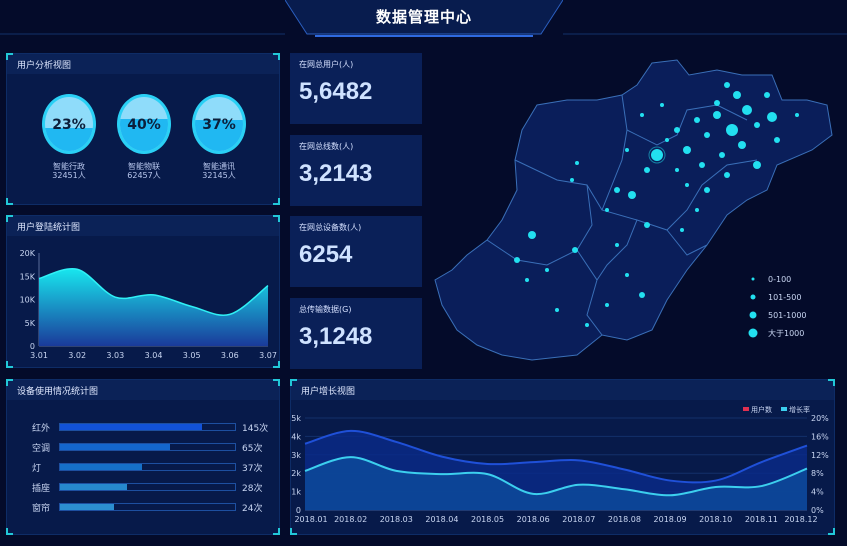  What do you see at coordinates (800, 519) in the screenshot?
I see `x-tick-label: 2018.12` at bounding box center [800, 519].